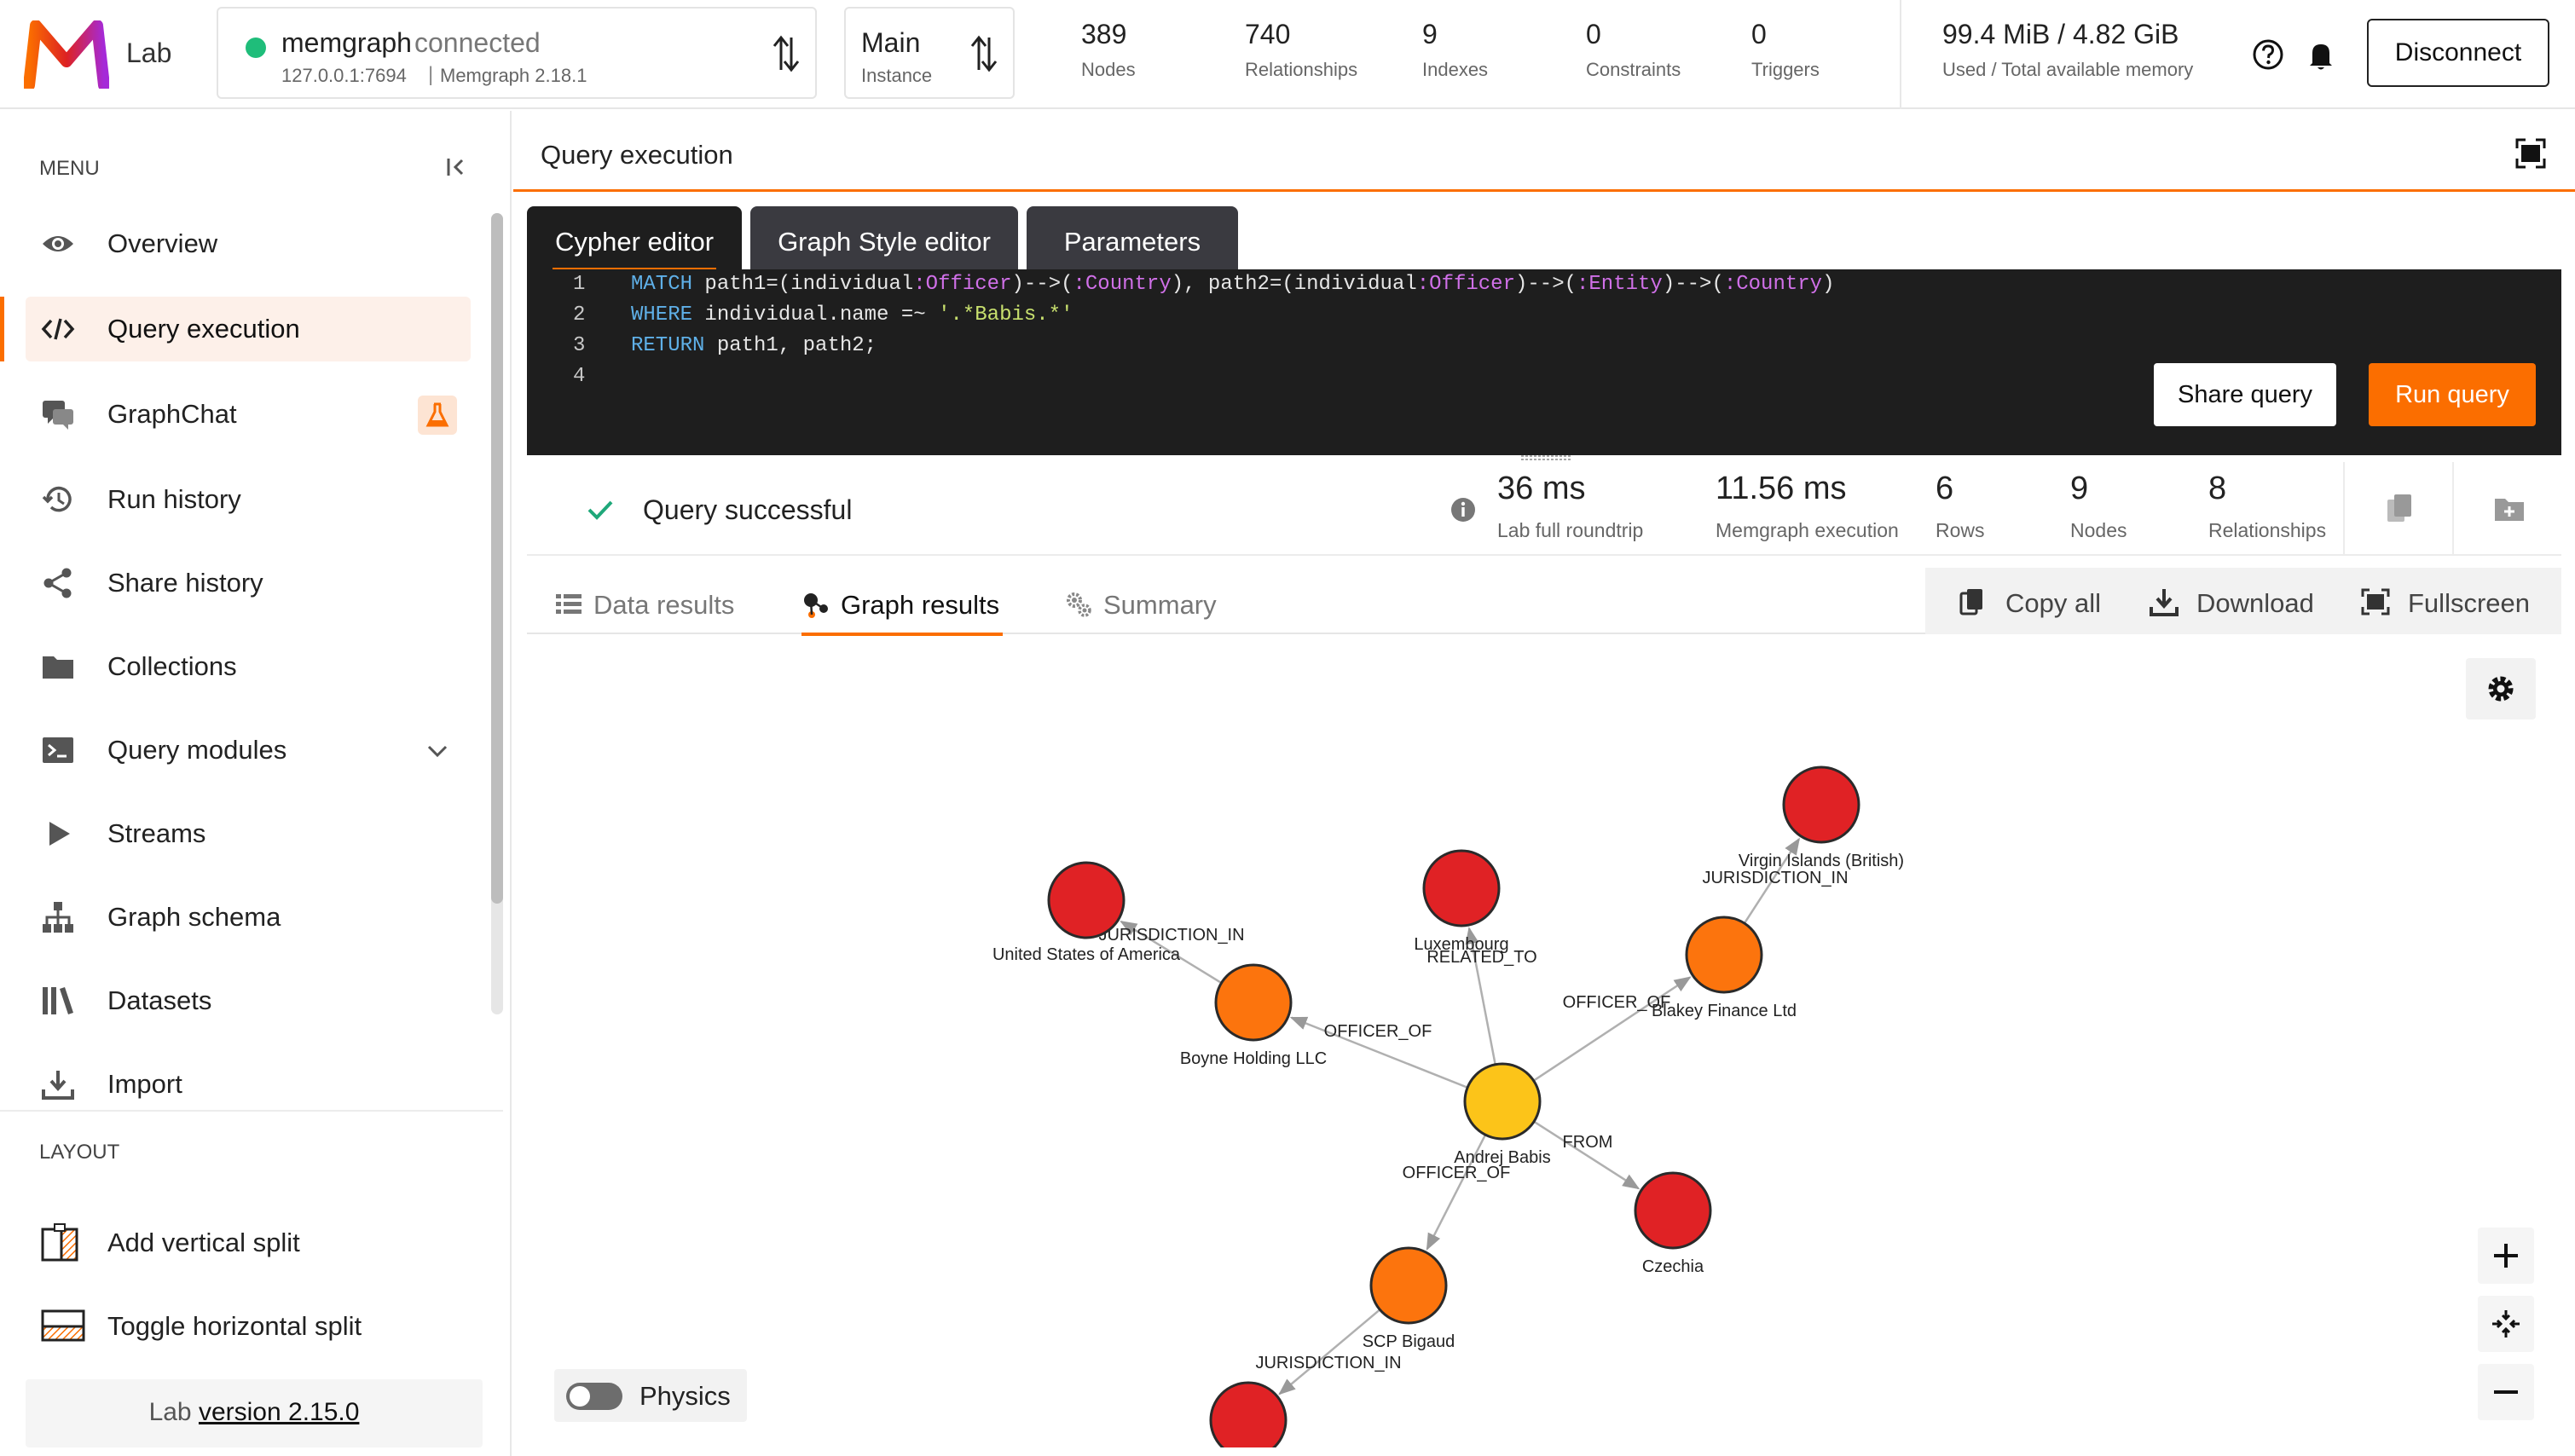  Describe the element at coordinates (2531, 153) in the screenshot. I see `panel-fullscreen-icon` at that location.